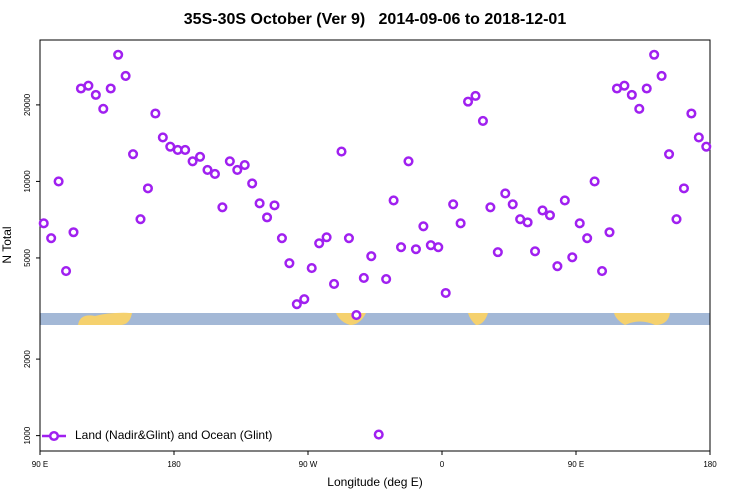 The image size is (750, 500). What do you see at coordinates (27, 257) in the screenshot?
I see `y-tick-label: 5000` at bounding box center [27, 257].